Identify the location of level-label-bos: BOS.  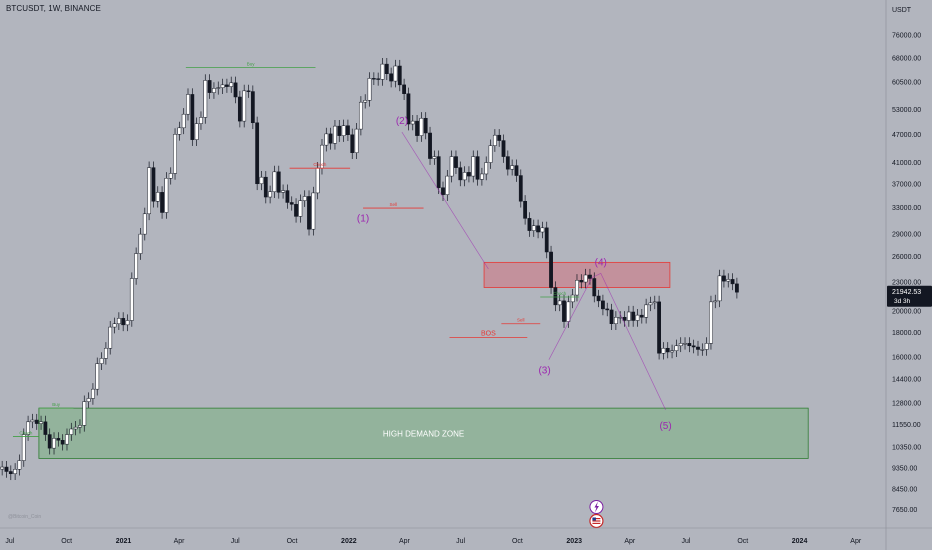
(488, 333).